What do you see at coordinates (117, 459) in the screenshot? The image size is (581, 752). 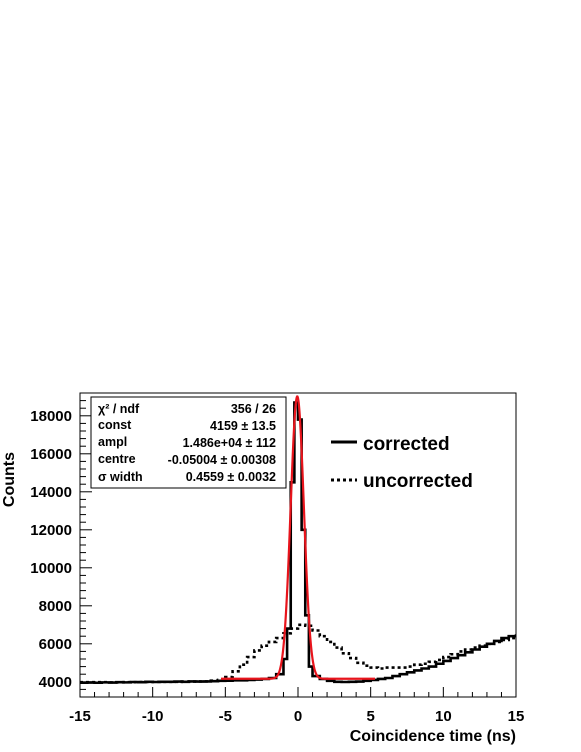 I see `stats-row-name: centre` at bounding box center [117, 459].